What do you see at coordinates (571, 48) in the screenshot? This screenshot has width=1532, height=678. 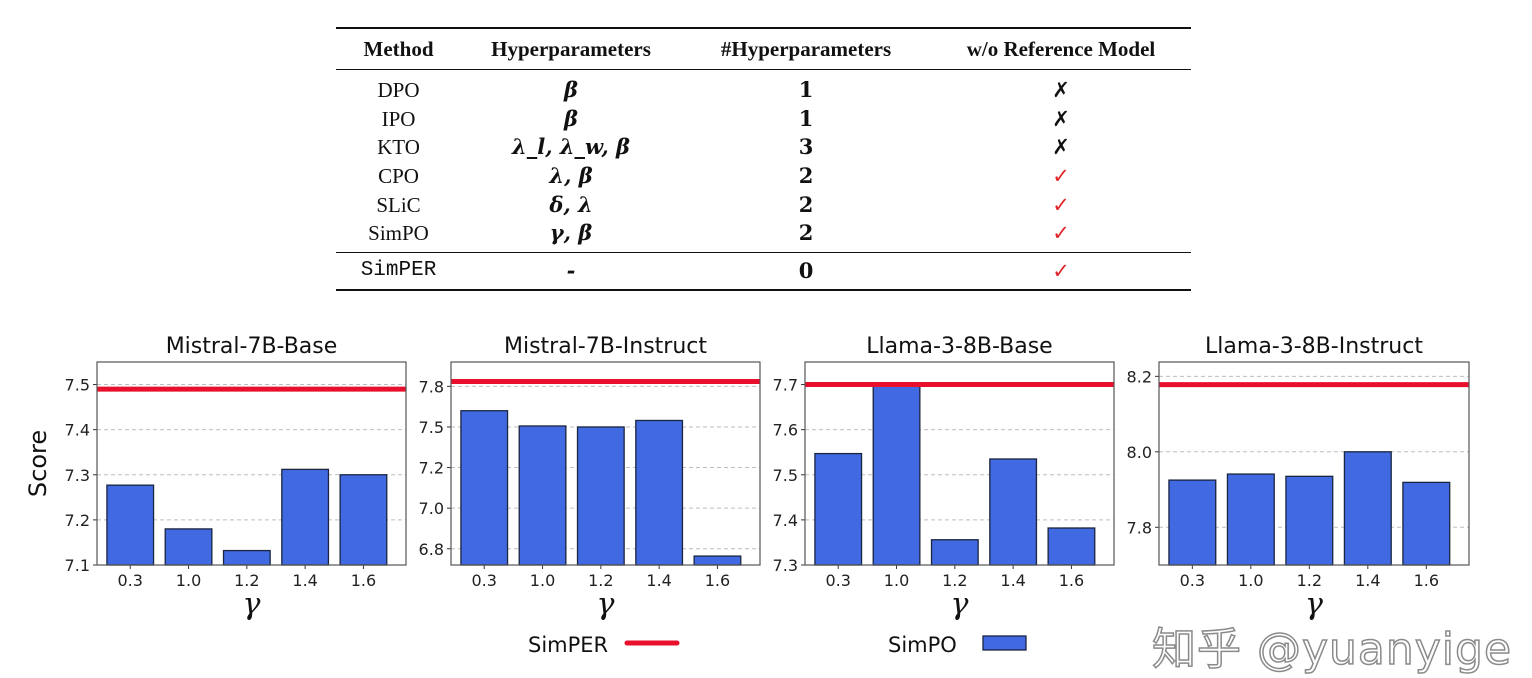 I see `header-hyperparameters: Hyperparameters` at bounding box center [571, 48].